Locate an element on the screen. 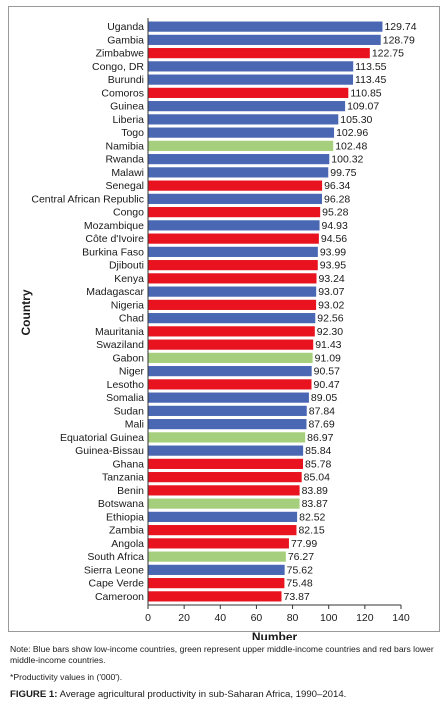  bar-lesotho is located at coordinates (230, 384).